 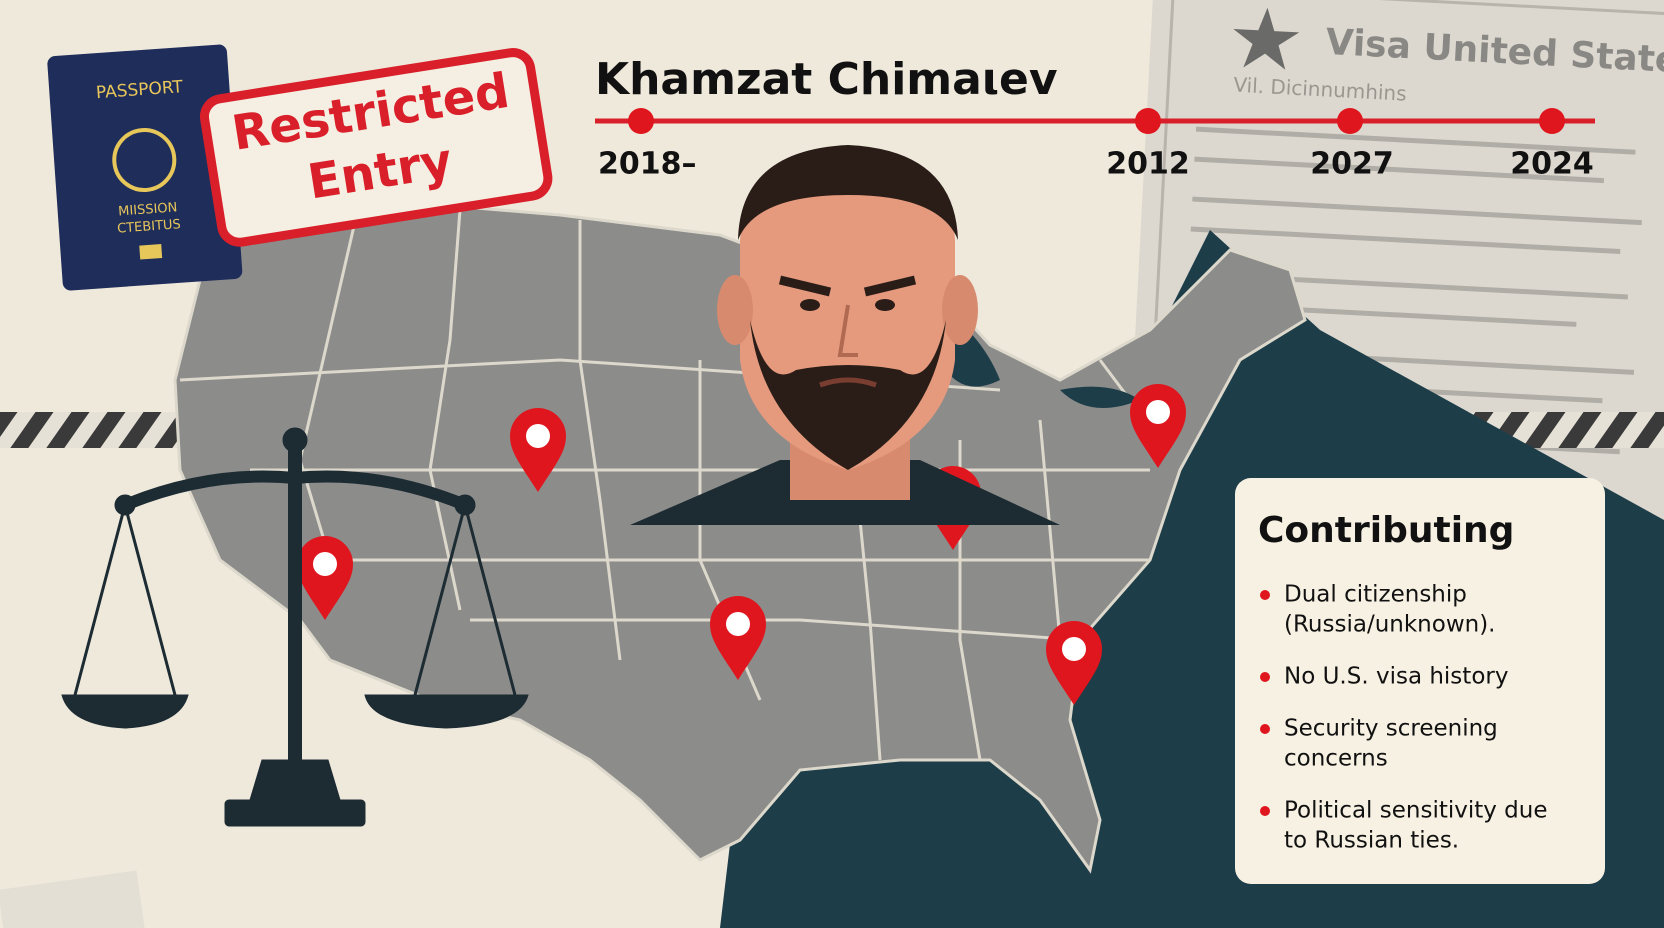 I want to click on passport-chip, so click(x=151, y=252).